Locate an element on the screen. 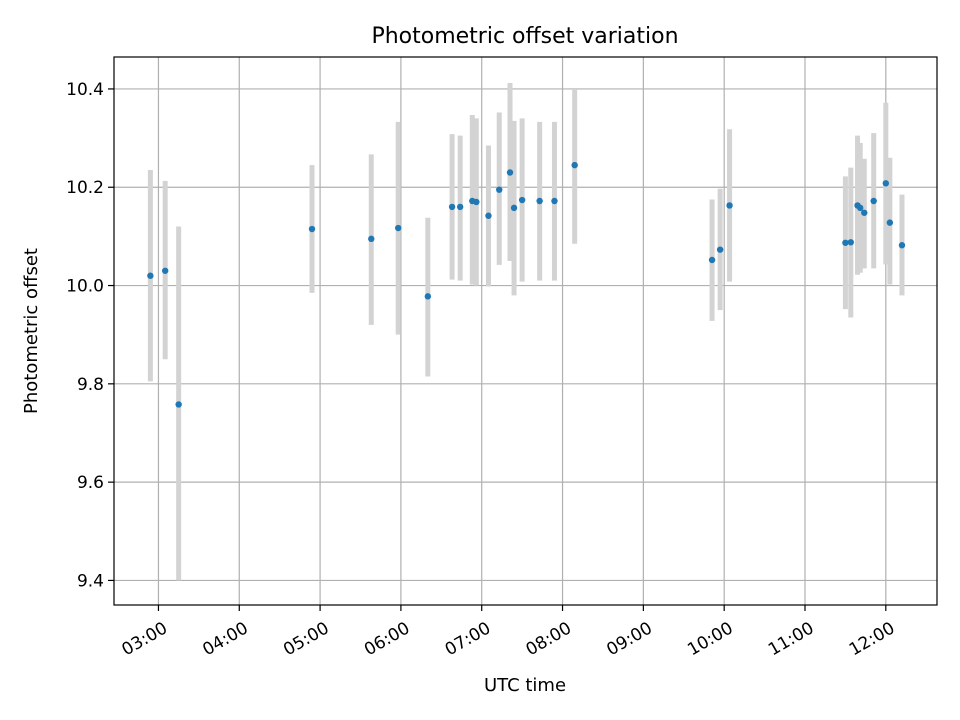  x-tick-label: 09:00 is located at coordinates (629, 639).